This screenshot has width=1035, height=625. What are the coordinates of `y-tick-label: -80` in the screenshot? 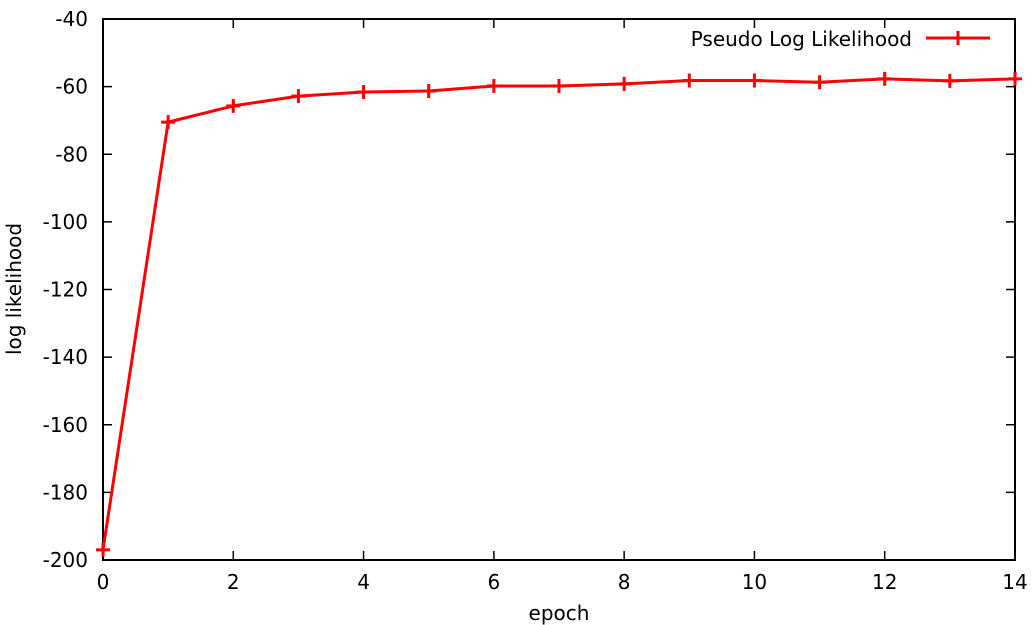 It's located at (71, 154).